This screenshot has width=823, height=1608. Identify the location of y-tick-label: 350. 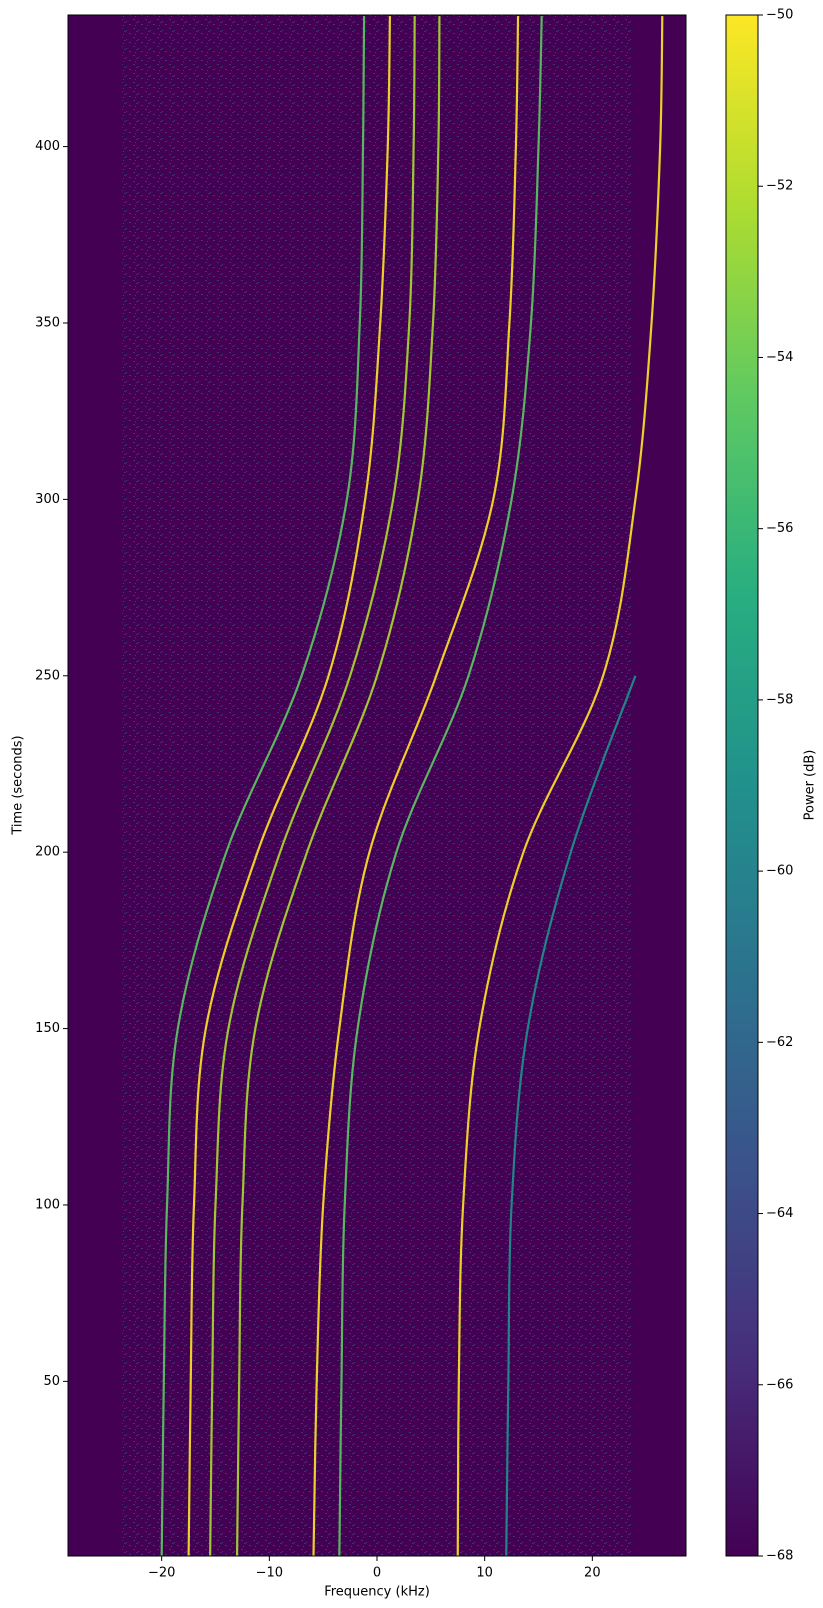
(47, 322).